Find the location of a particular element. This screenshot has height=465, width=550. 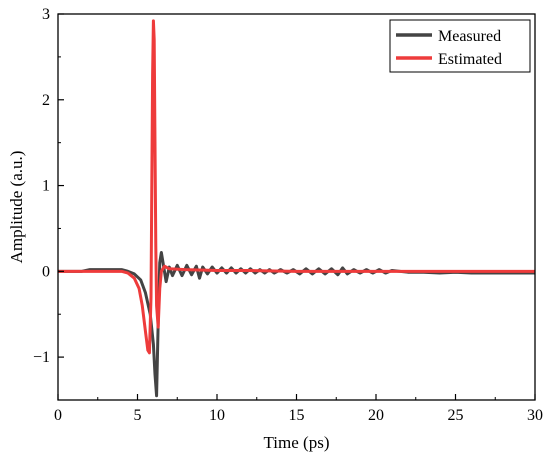

x-tick-label: 25 is located at coordinates (456, 415).